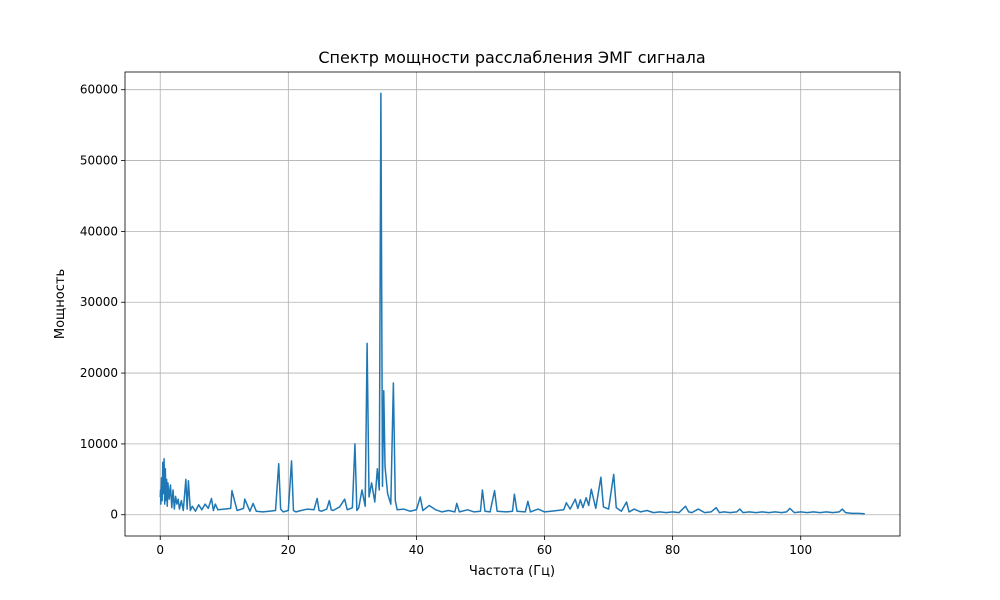  I want to click on x-tick-label: 80, so click(672, 550).